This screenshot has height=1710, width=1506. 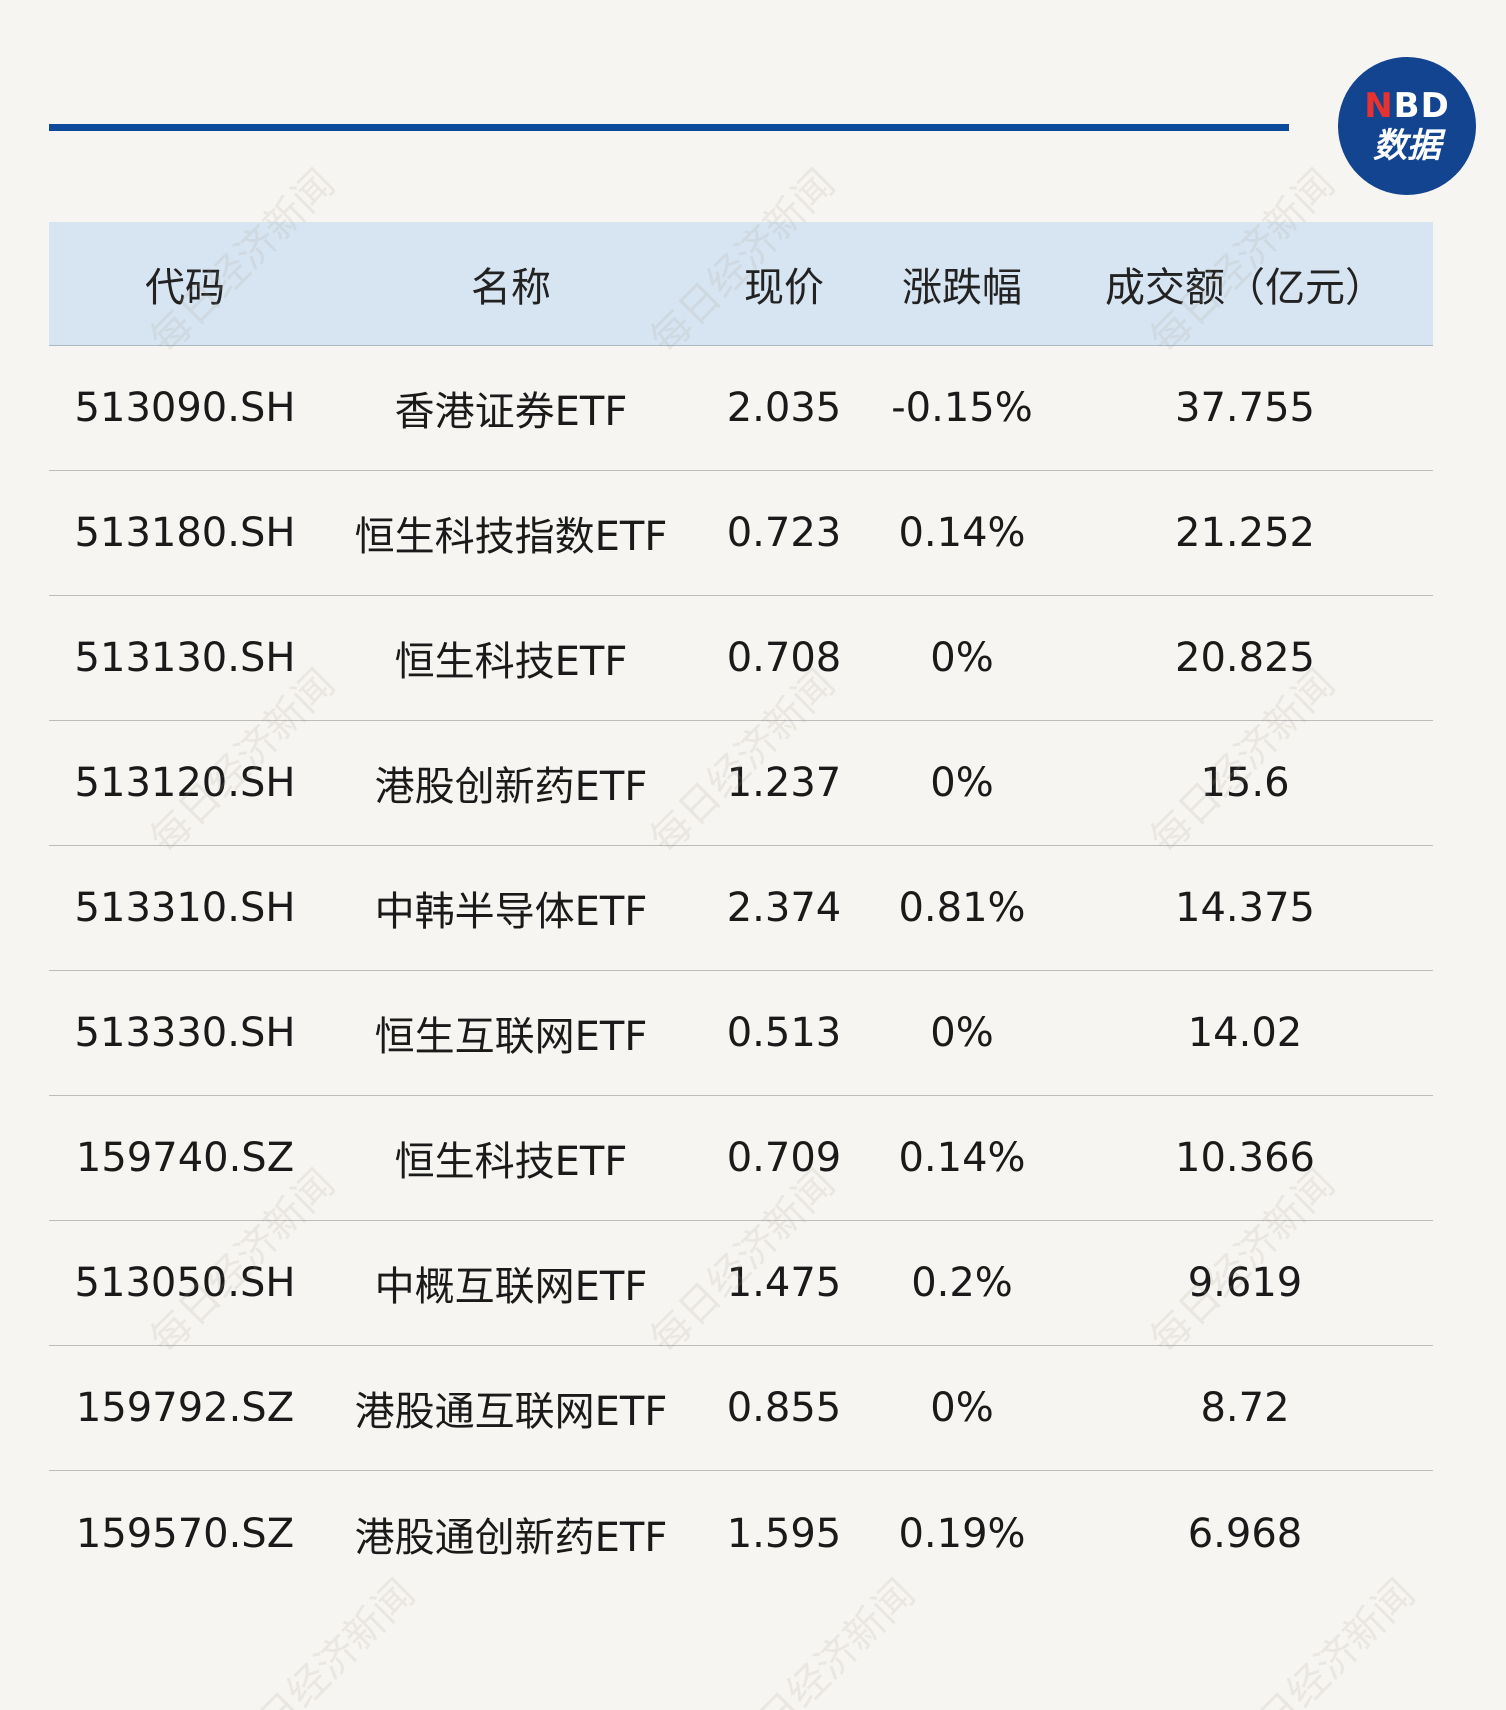 I want to click on table-row: 513090.SH 香港证券ETF 2.035 -0.15% 37.755, so click(x=741, y=408).